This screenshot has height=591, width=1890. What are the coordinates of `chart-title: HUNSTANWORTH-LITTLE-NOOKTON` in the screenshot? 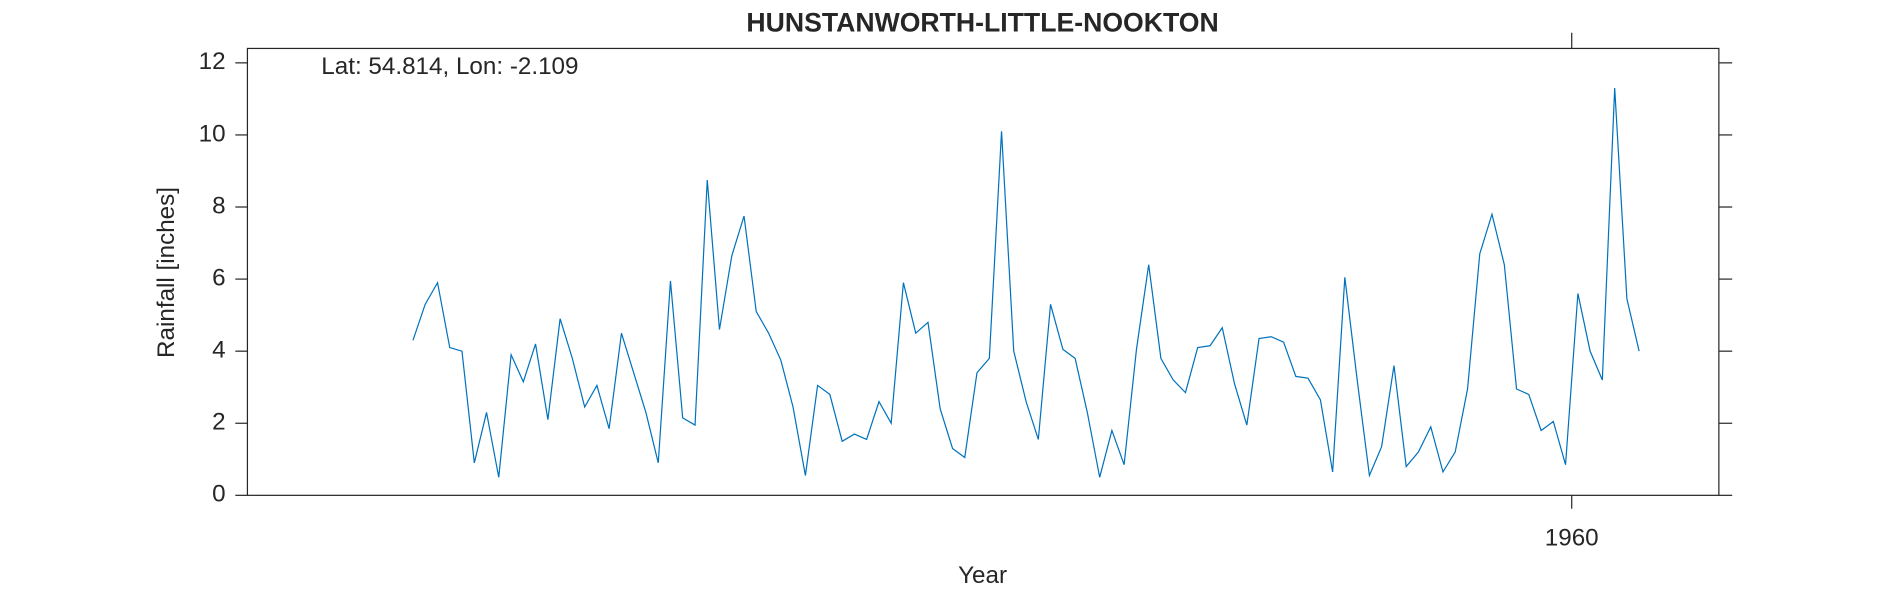 It's located at (982, 22).